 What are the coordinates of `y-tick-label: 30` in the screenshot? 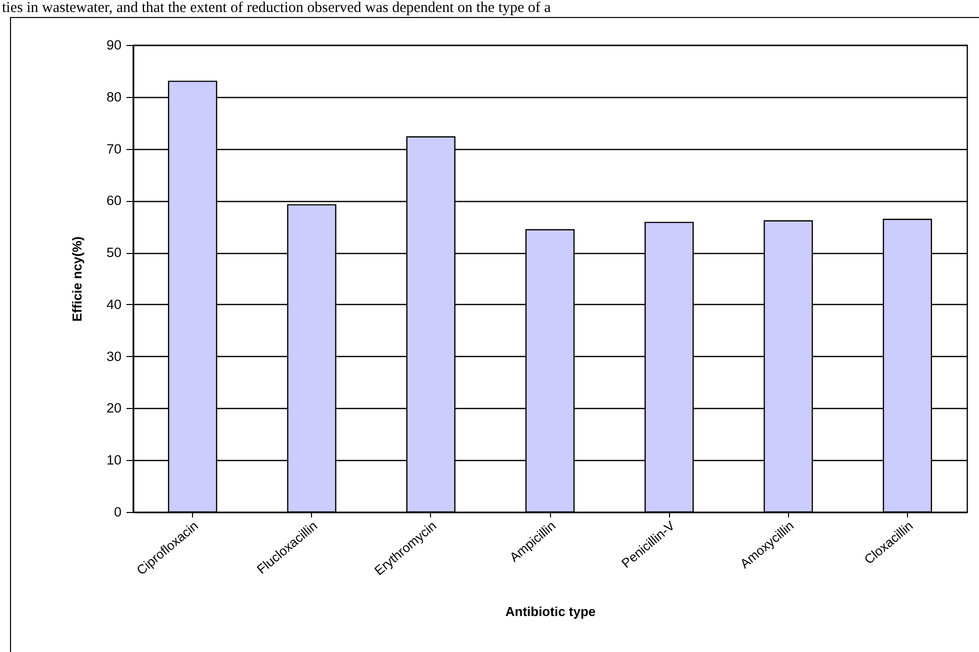 It's located at (114, 356).